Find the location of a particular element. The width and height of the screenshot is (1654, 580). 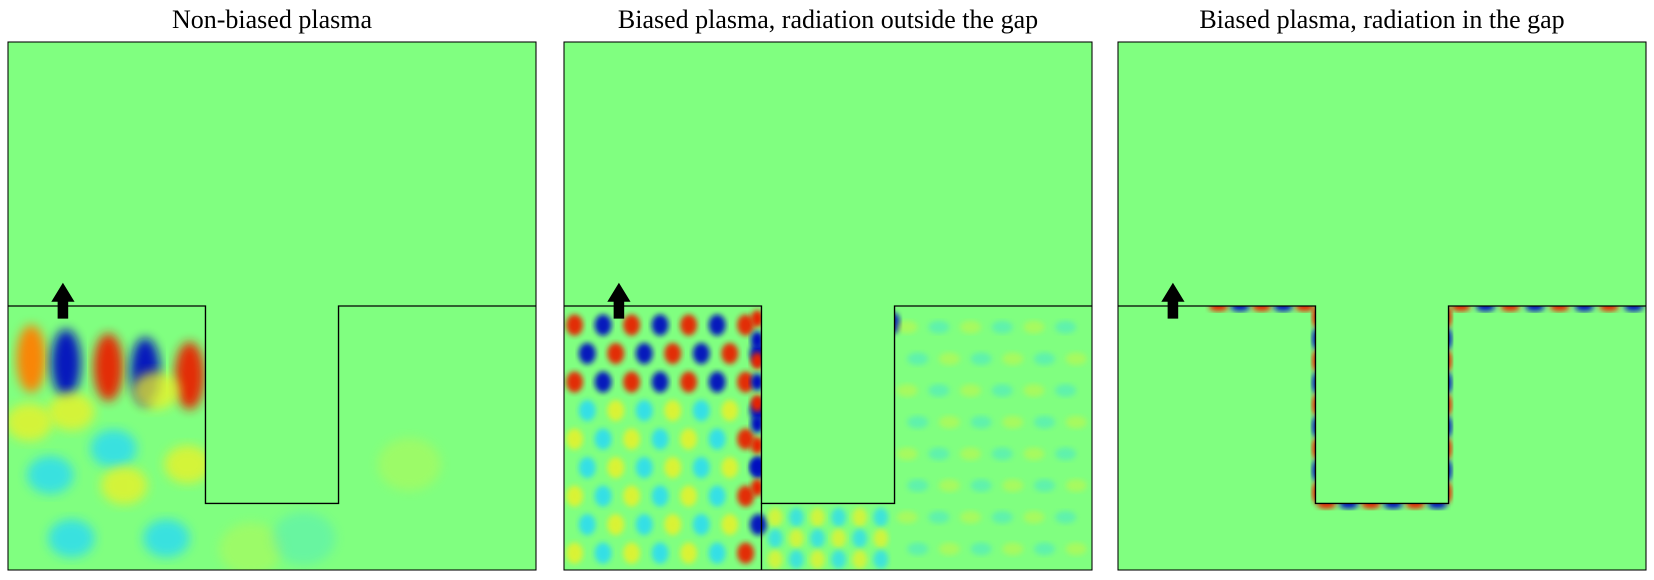

panel-title: Biased plasma, radiation outside the gap is located at coordinates (828, 19).